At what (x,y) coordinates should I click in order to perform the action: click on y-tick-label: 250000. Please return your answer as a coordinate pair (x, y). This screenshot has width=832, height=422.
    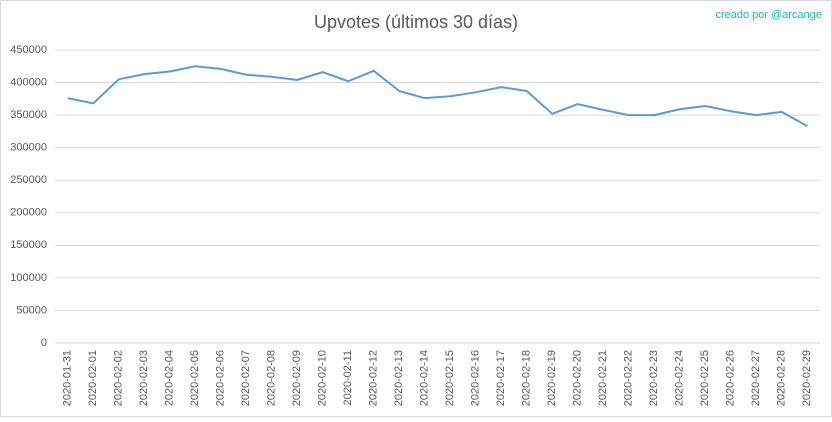
    Looking at the image, I should click on (28, 180).